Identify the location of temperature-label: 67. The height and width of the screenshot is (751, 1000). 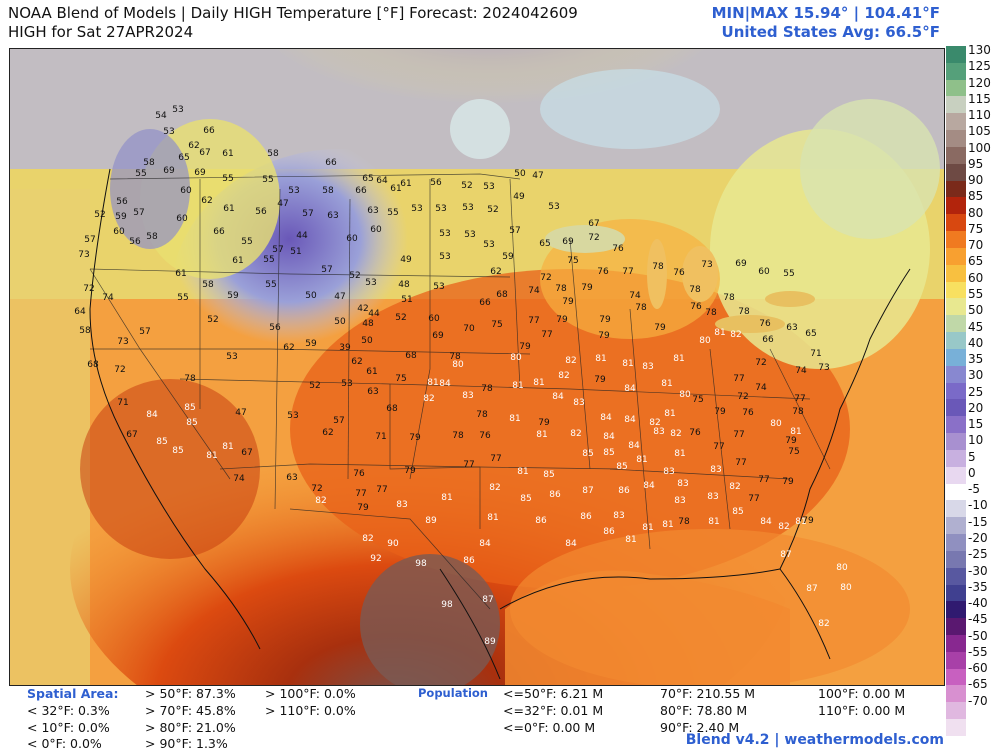
(131, 435).